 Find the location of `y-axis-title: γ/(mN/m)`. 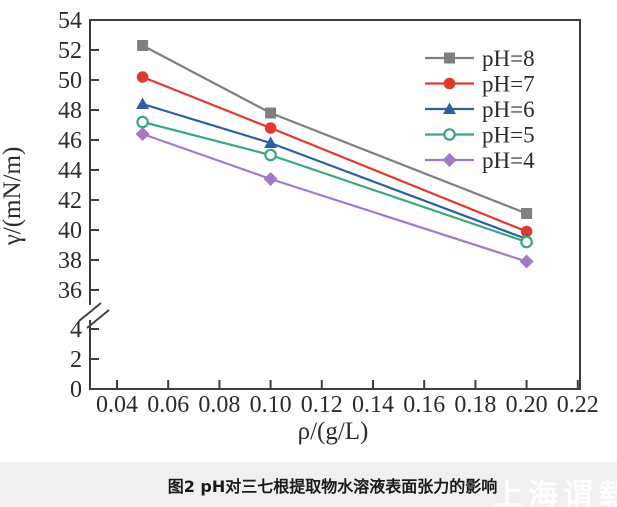

y-axis-title: γ/(mN/m) is located at coordinates (13, 197).